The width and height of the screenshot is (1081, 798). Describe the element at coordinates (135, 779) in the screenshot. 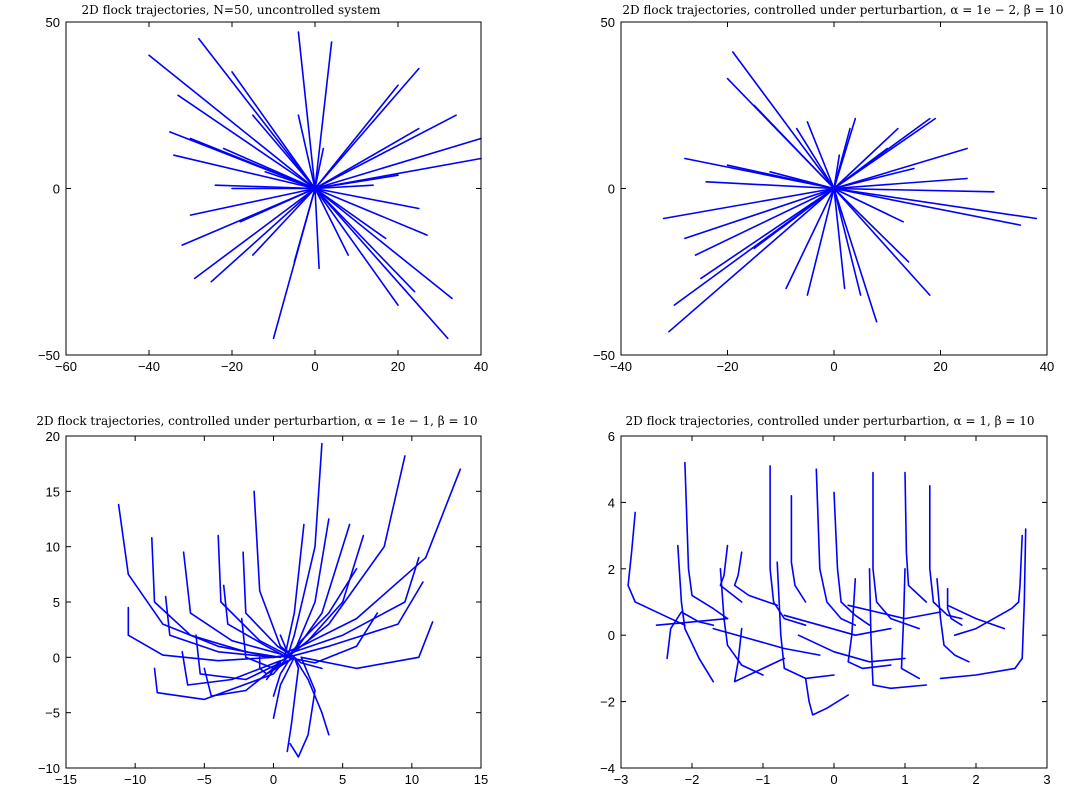

I see `x-tick-label: −10` at that location.